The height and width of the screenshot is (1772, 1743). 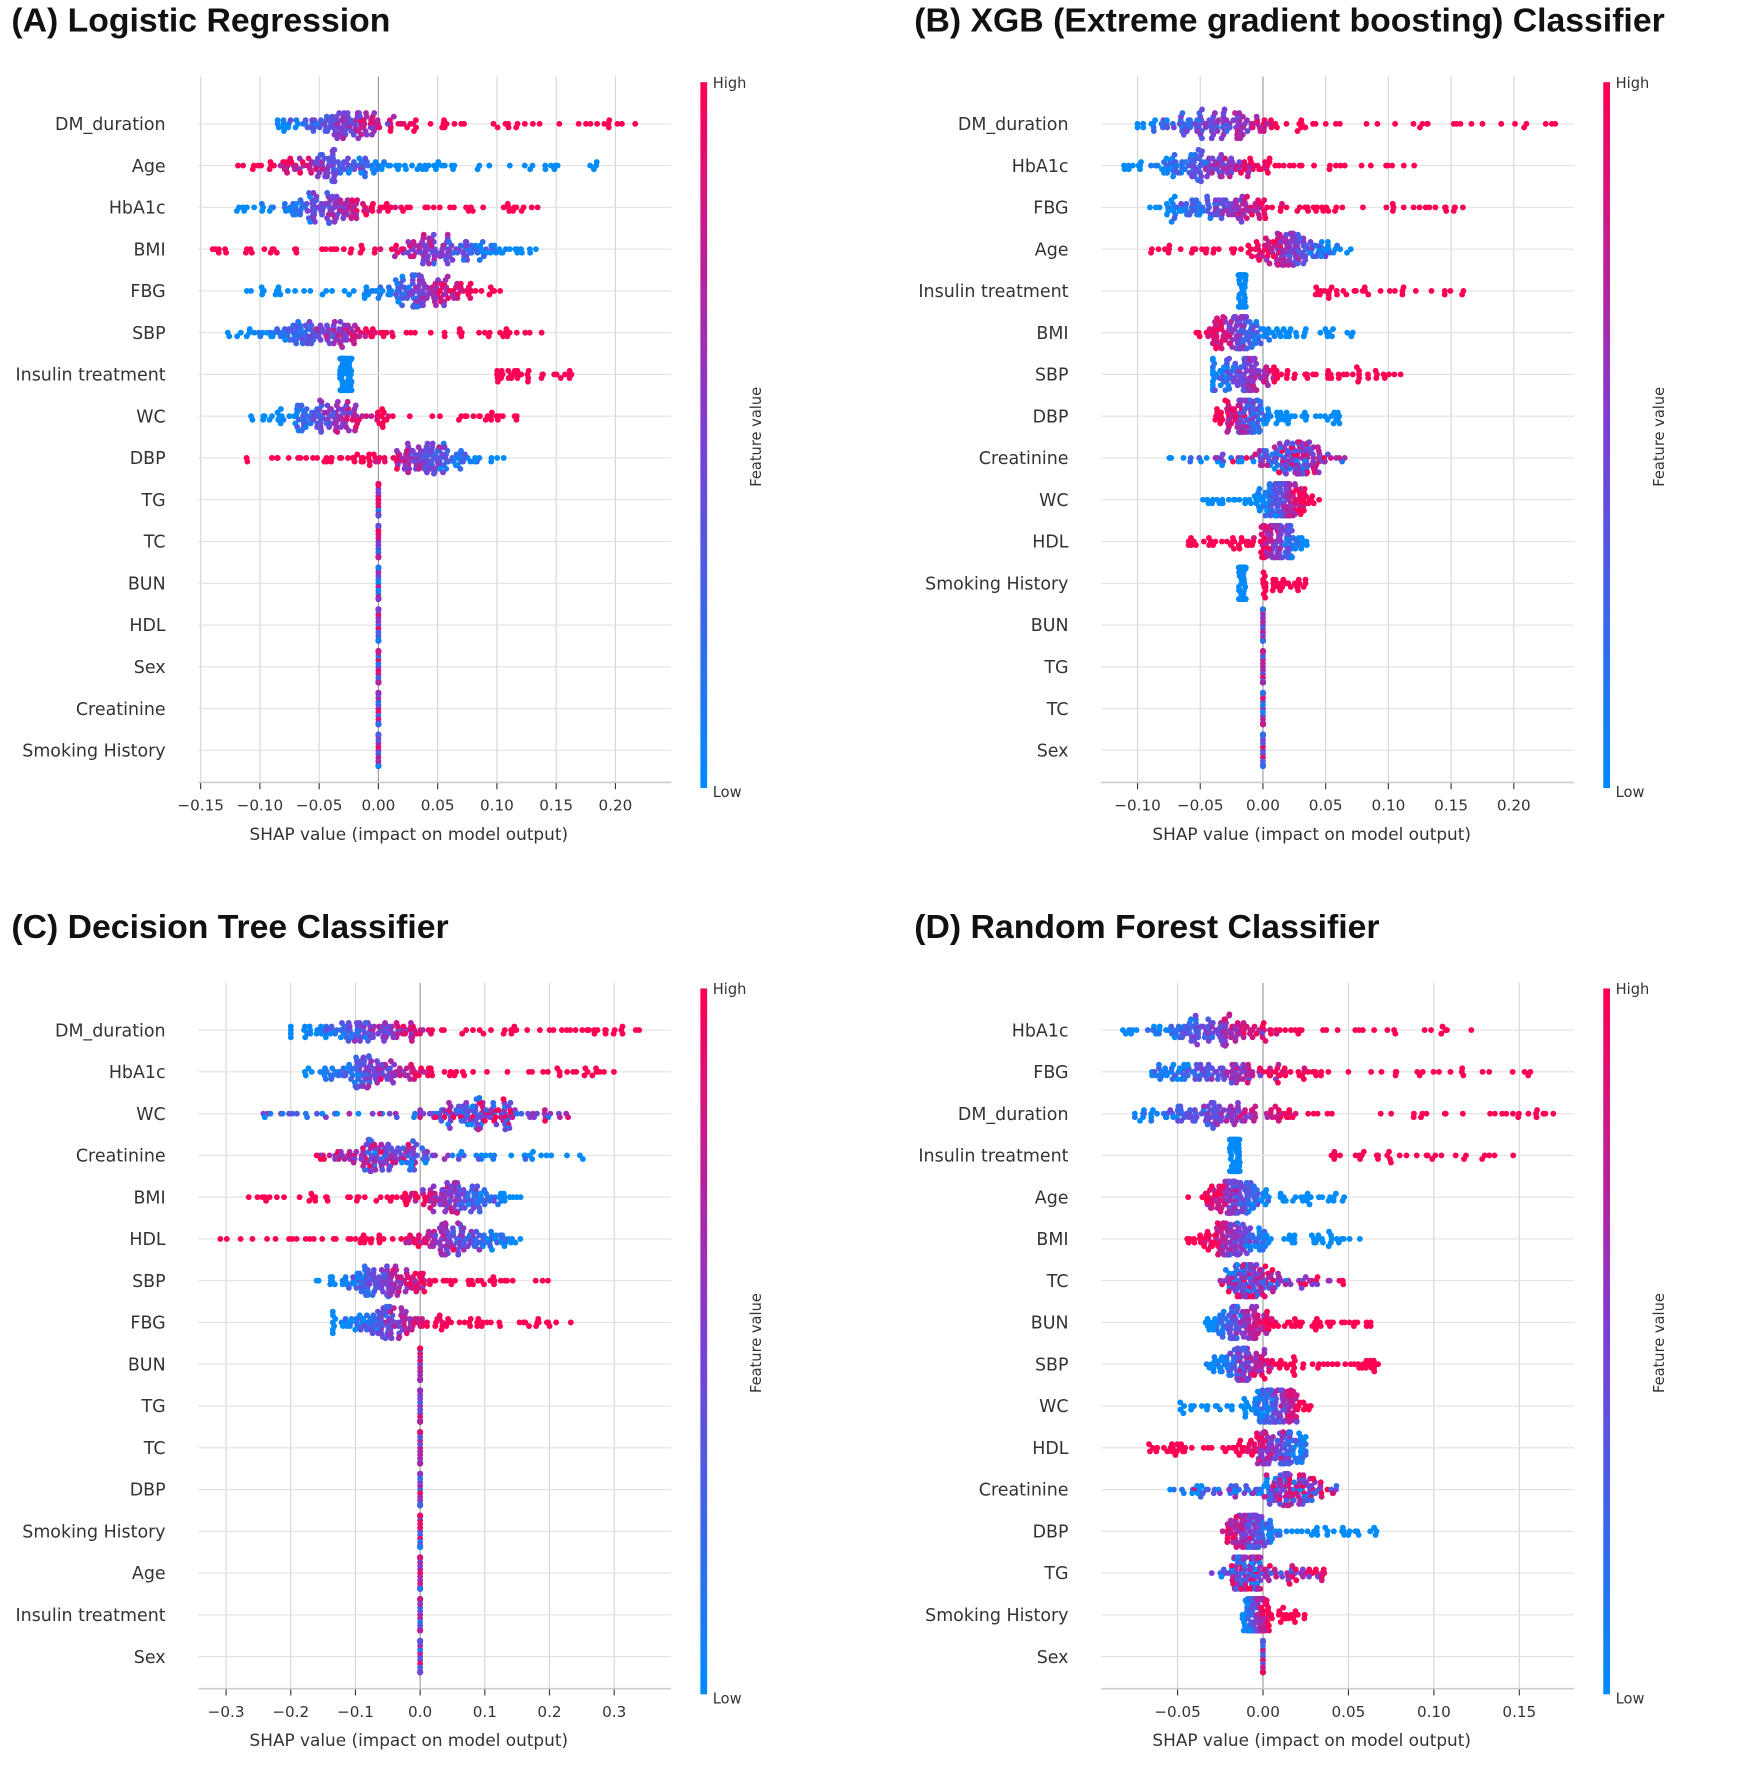 I want to click on feature-label: DBP, so click(x=1051, y=417).